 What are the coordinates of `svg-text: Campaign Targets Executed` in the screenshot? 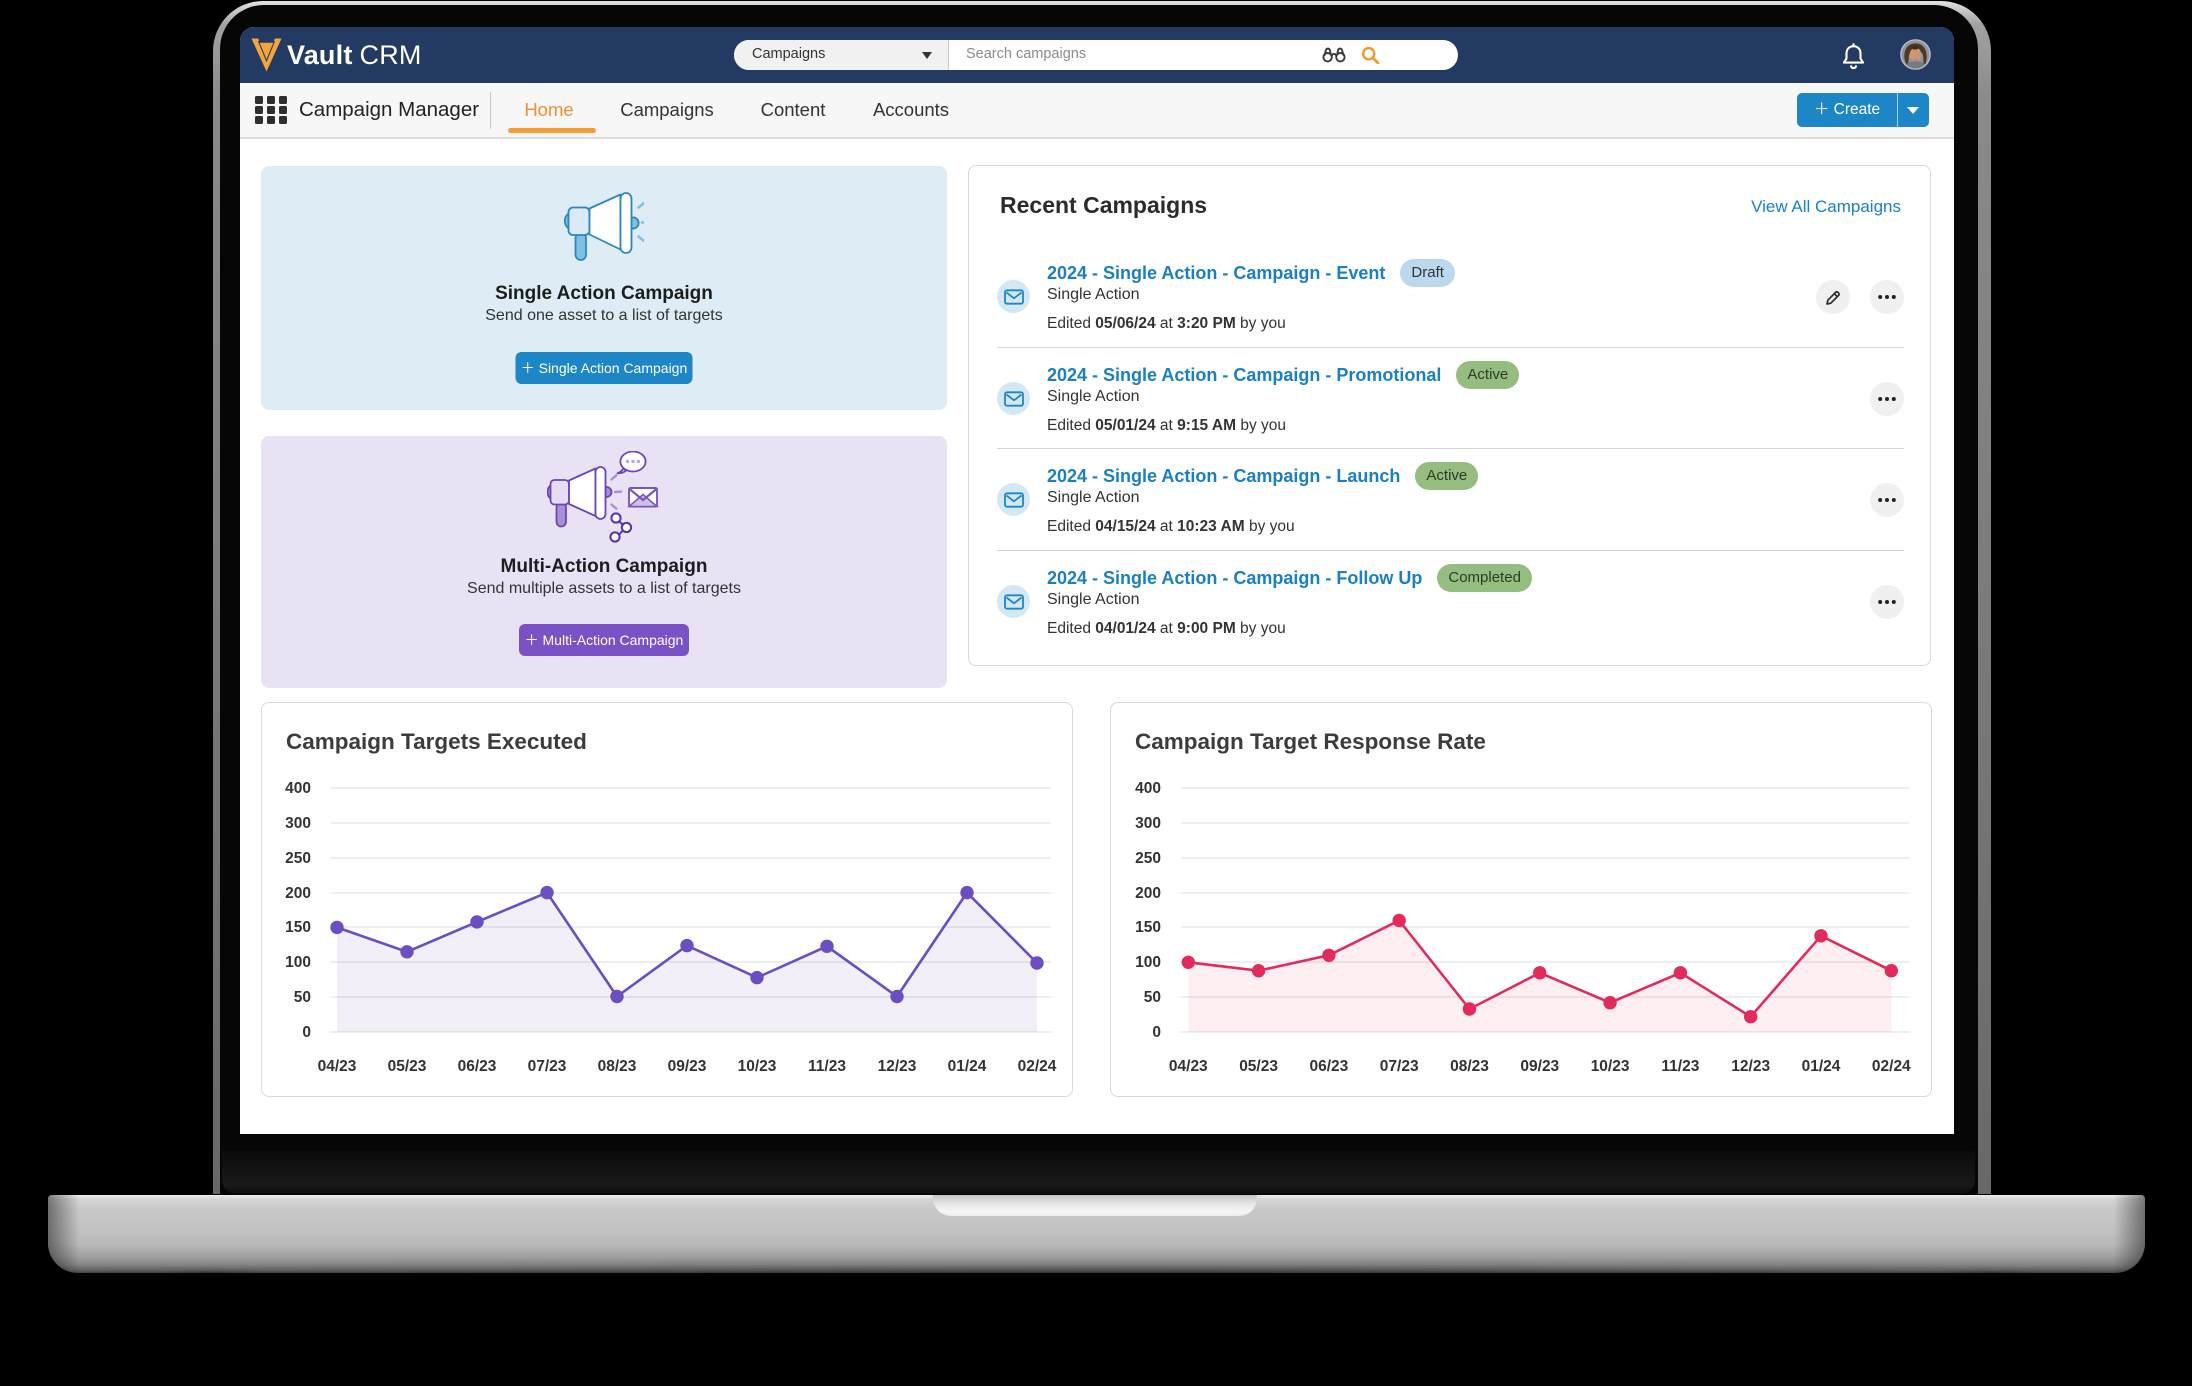 It's located at (436, 741).